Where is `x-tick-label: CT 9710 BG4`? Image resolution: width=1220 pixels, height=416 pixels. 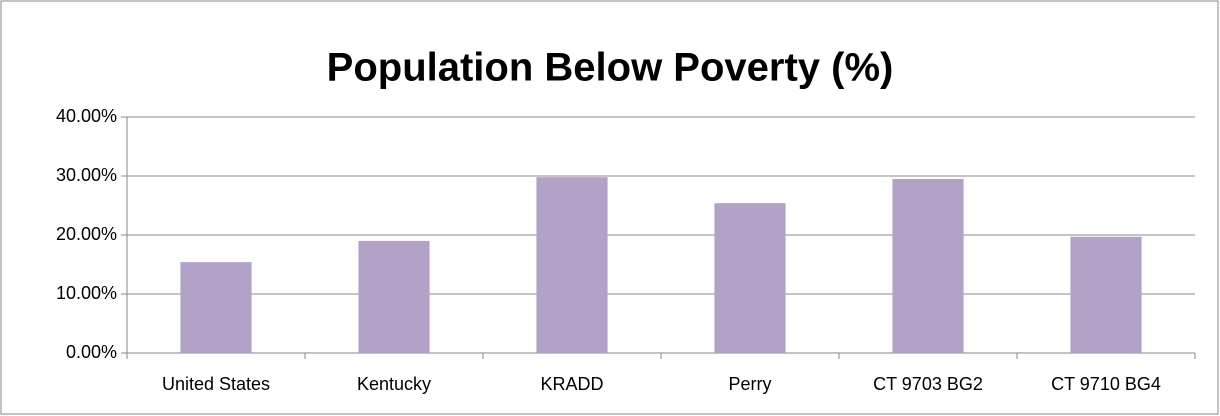
x-tick-label: CT 9710 BG4 is located at coordinates (1106, 384).